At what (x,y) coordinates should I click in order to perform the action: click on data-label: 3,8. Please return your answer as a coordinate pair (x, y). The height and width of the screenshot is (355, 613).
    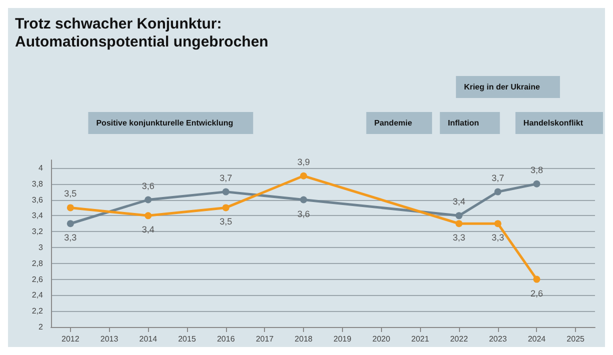
    Looking at the image, I should click on (536, 169).